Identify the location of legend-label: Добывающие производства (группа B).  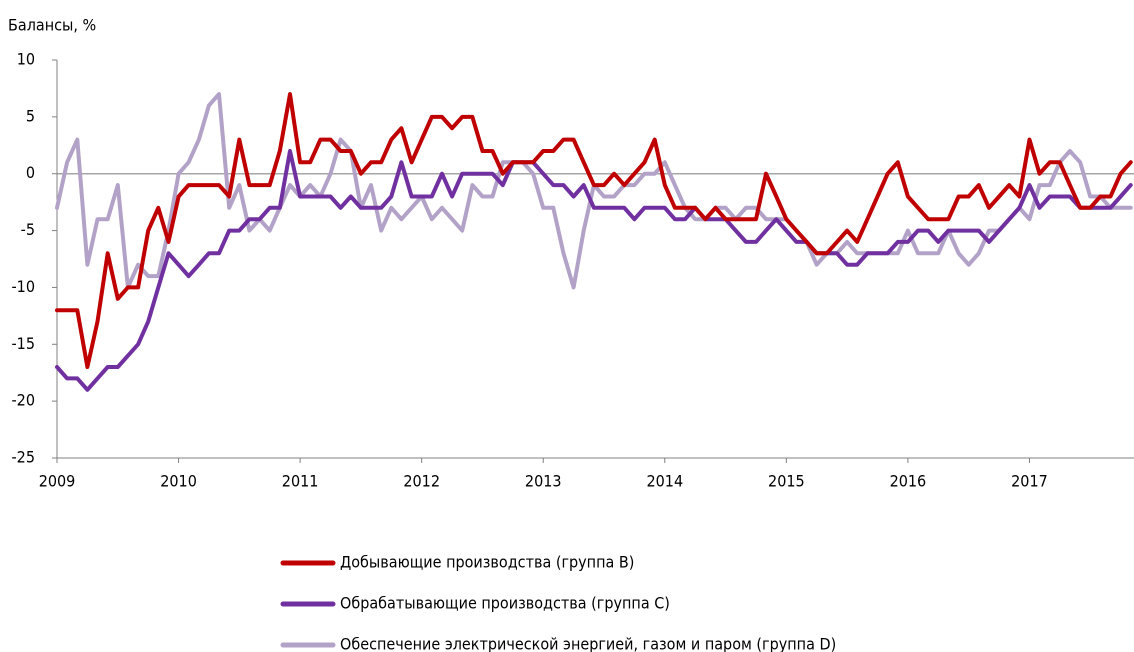
(487, 562).